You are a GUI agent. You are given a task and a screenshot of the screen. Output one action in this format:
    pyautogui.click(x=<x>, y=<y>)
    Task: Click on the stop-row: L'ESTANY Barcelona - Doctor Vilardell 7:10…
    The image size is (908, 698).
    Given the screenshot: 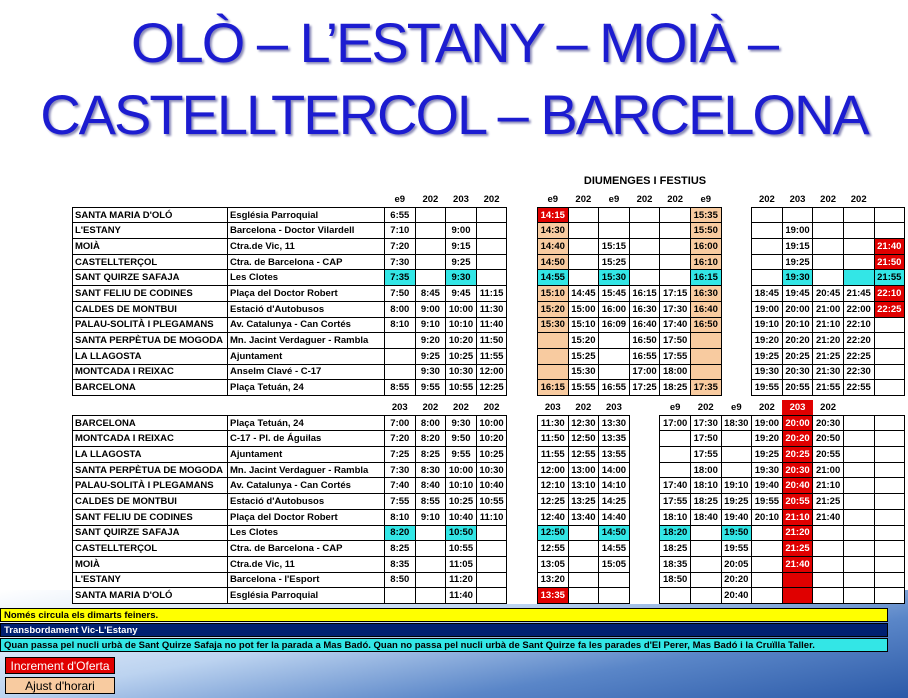 What is the action you would take?
    pyautogui.click(x=489, y=231)
    